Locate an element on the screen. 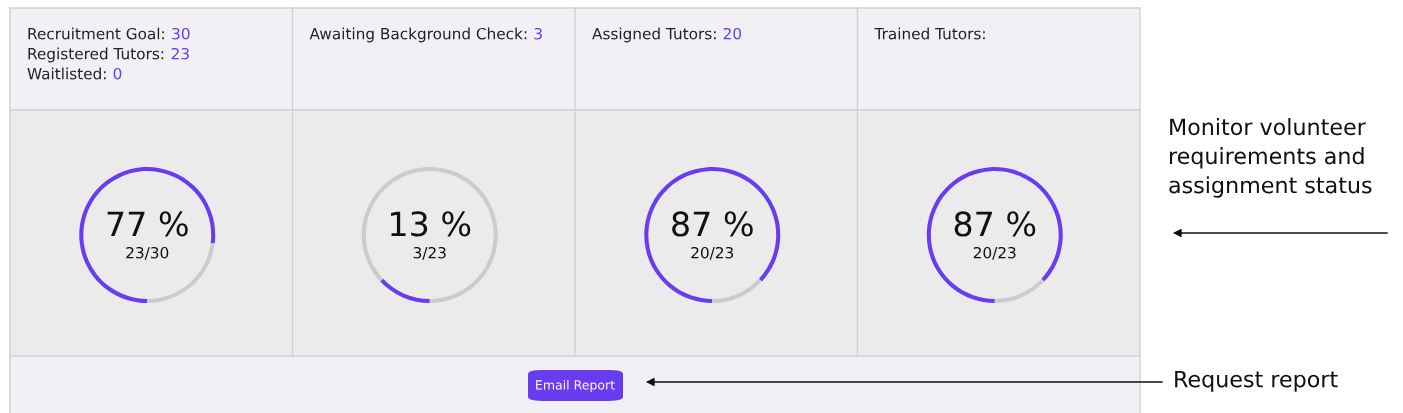 The image size is (1403, 413). text: 77 % is located at coordinates (147, 224).